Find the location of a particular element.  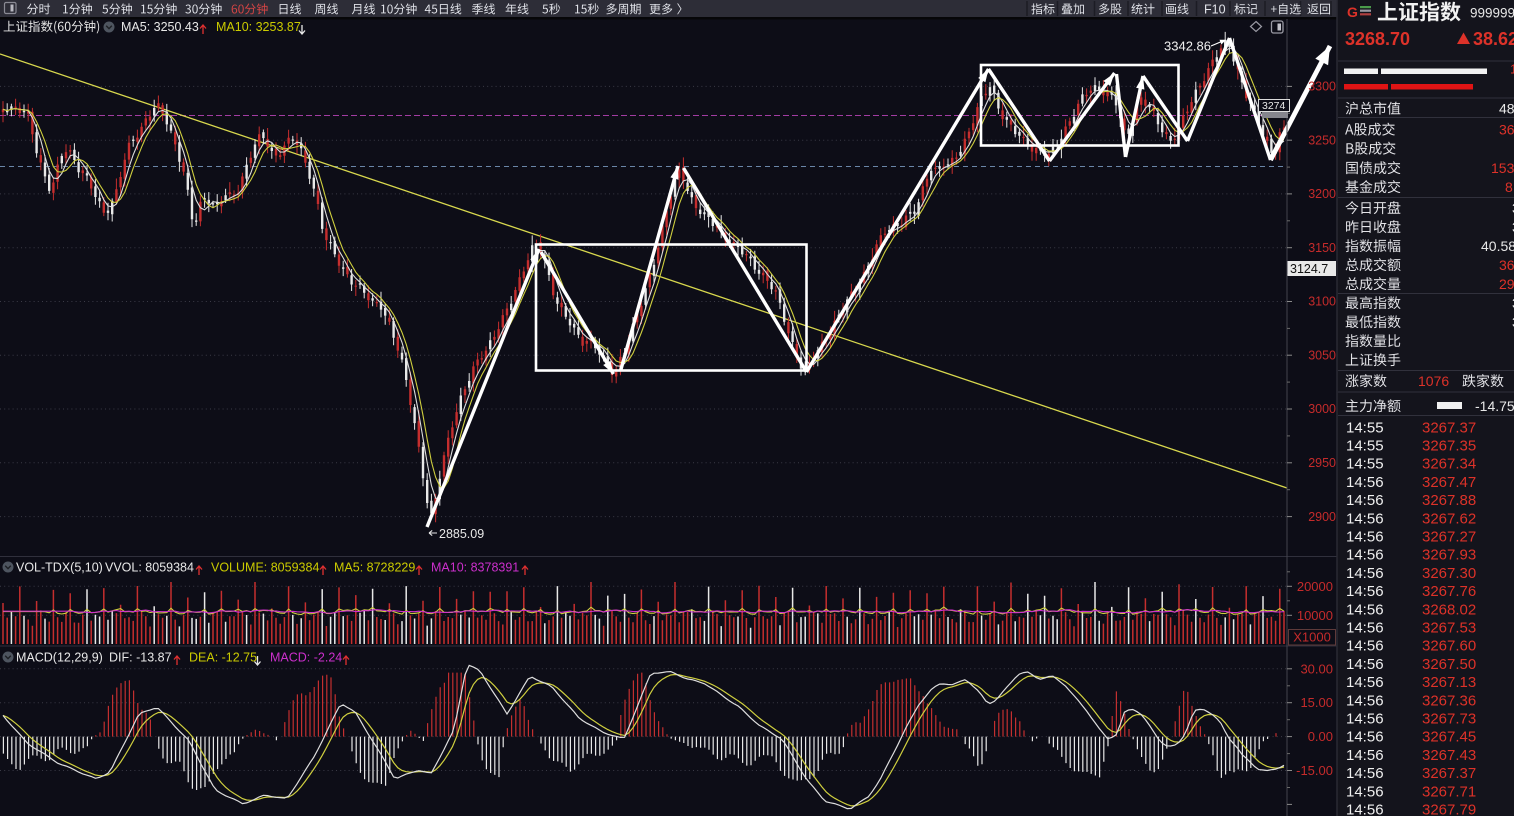

svg-text: 3200 is located at coordinates (1322, 194).